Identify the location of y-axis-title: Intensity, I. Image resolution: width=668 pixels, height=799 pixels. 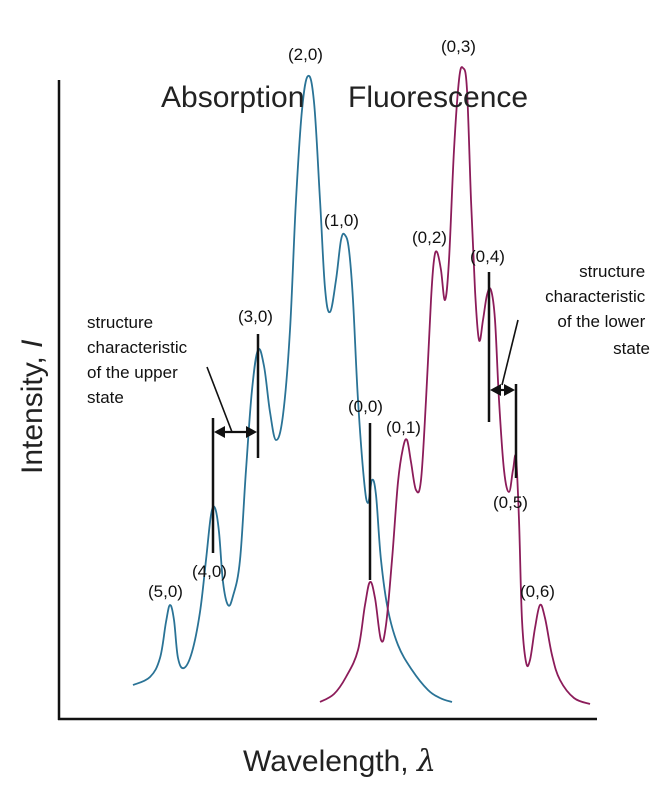
(32, 406).